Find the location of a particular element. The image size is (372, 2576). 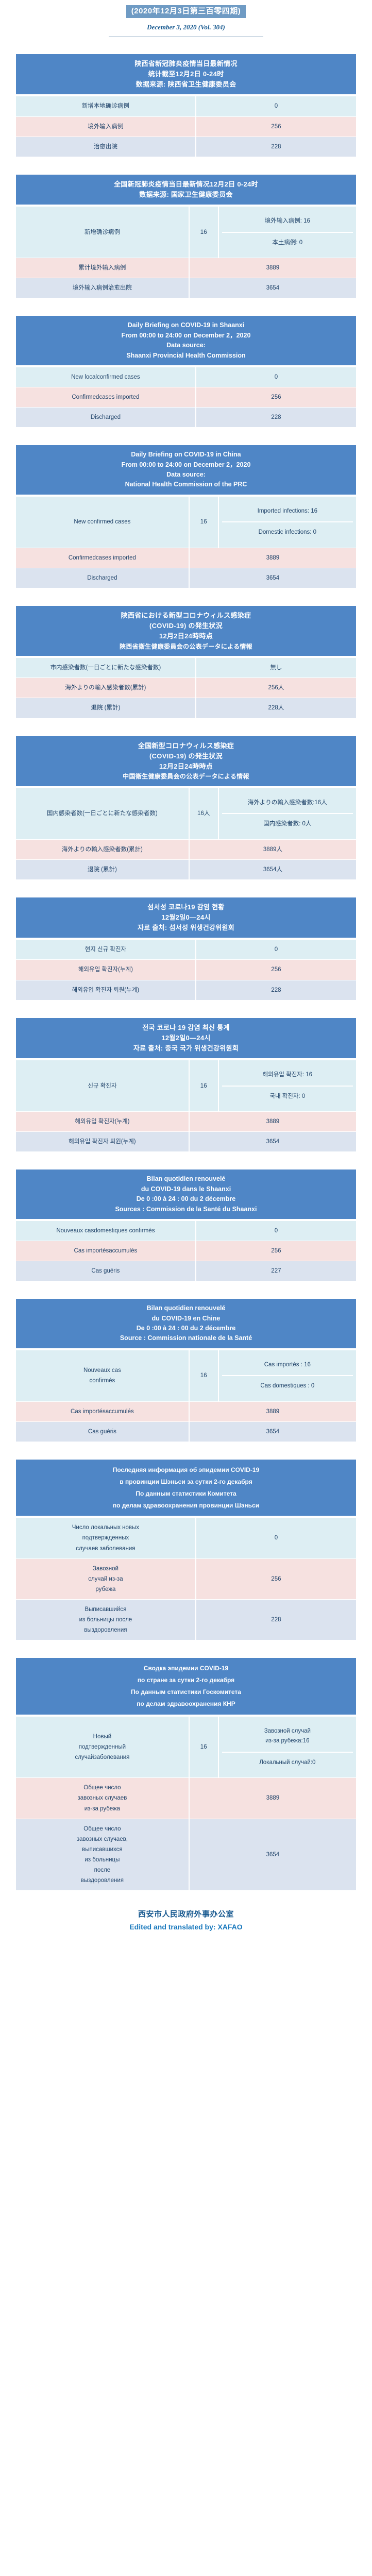

row-label: 境外输入病例治愈出院 is located at coordinates (102, 288).